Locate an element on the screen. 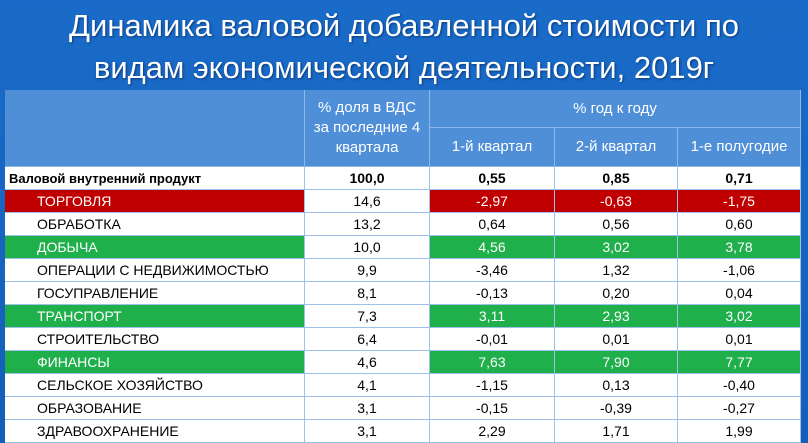 Image resolution: width=808 pixels, height=443 pixels. row-value: 6,4 is located at coordinates (367, 339).